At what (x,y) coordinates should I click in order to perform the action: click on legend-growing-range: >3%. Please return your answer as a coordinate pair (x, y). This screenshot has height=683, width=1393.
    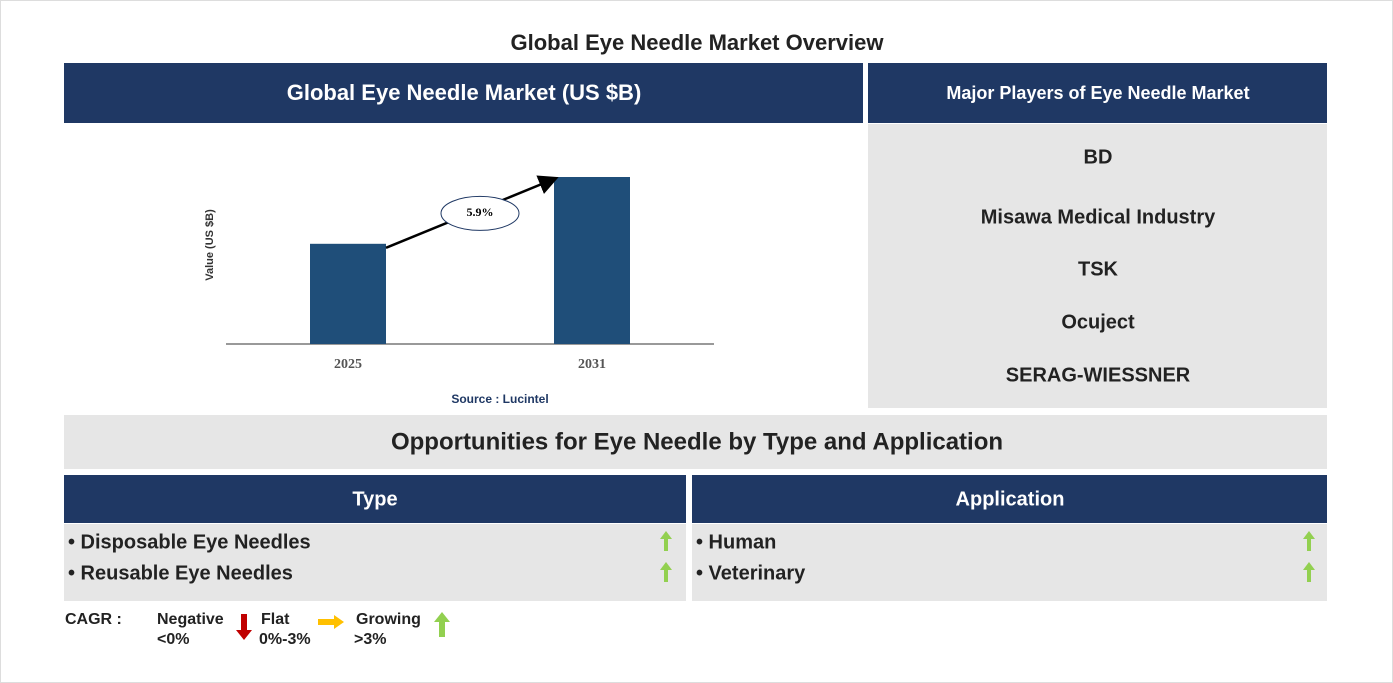
    Looking at the image, I should click on (370, 639).